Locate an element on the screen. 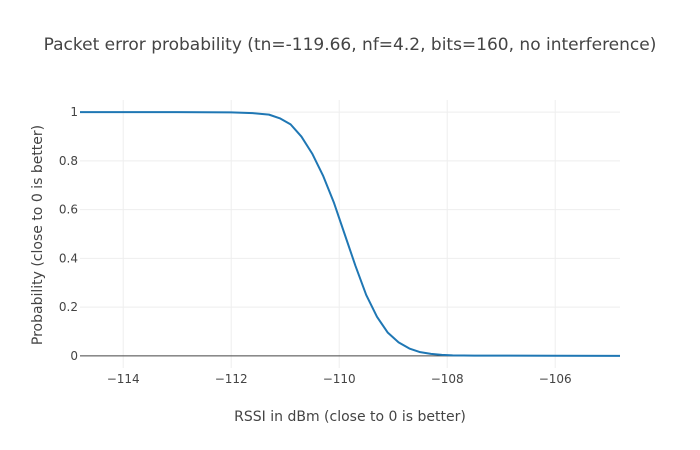 The height and width of the screenshot is (450, 700). y-tick-label: 0.2 is located at coordinates (68, 307).